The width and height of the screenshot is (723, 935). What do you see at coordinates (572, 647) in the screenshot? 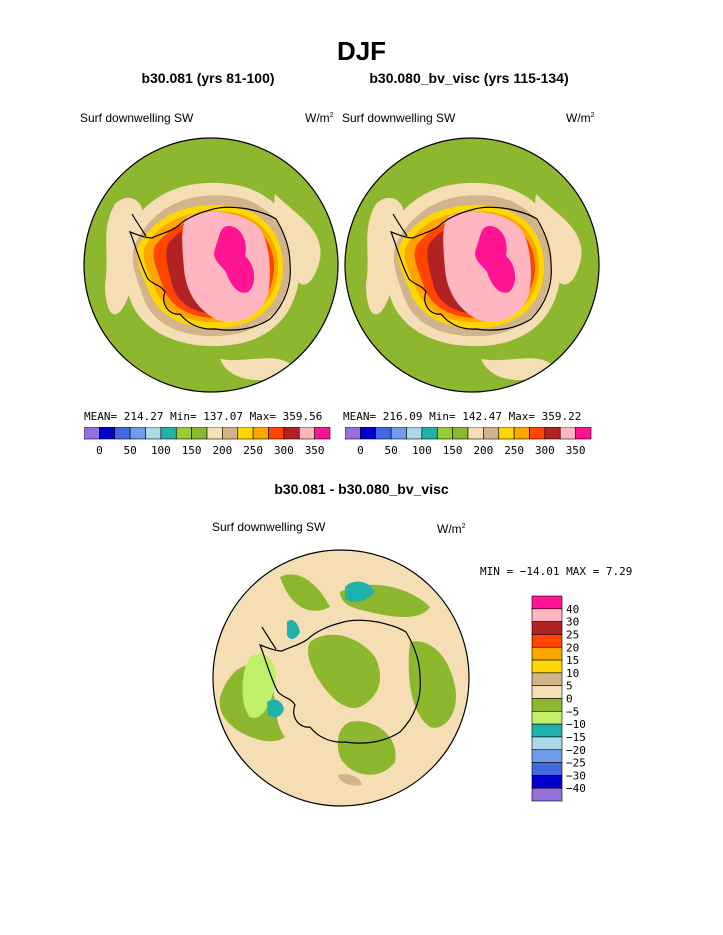
I see `colorbar-tick-label: 20` at bounding box center [572, 647].